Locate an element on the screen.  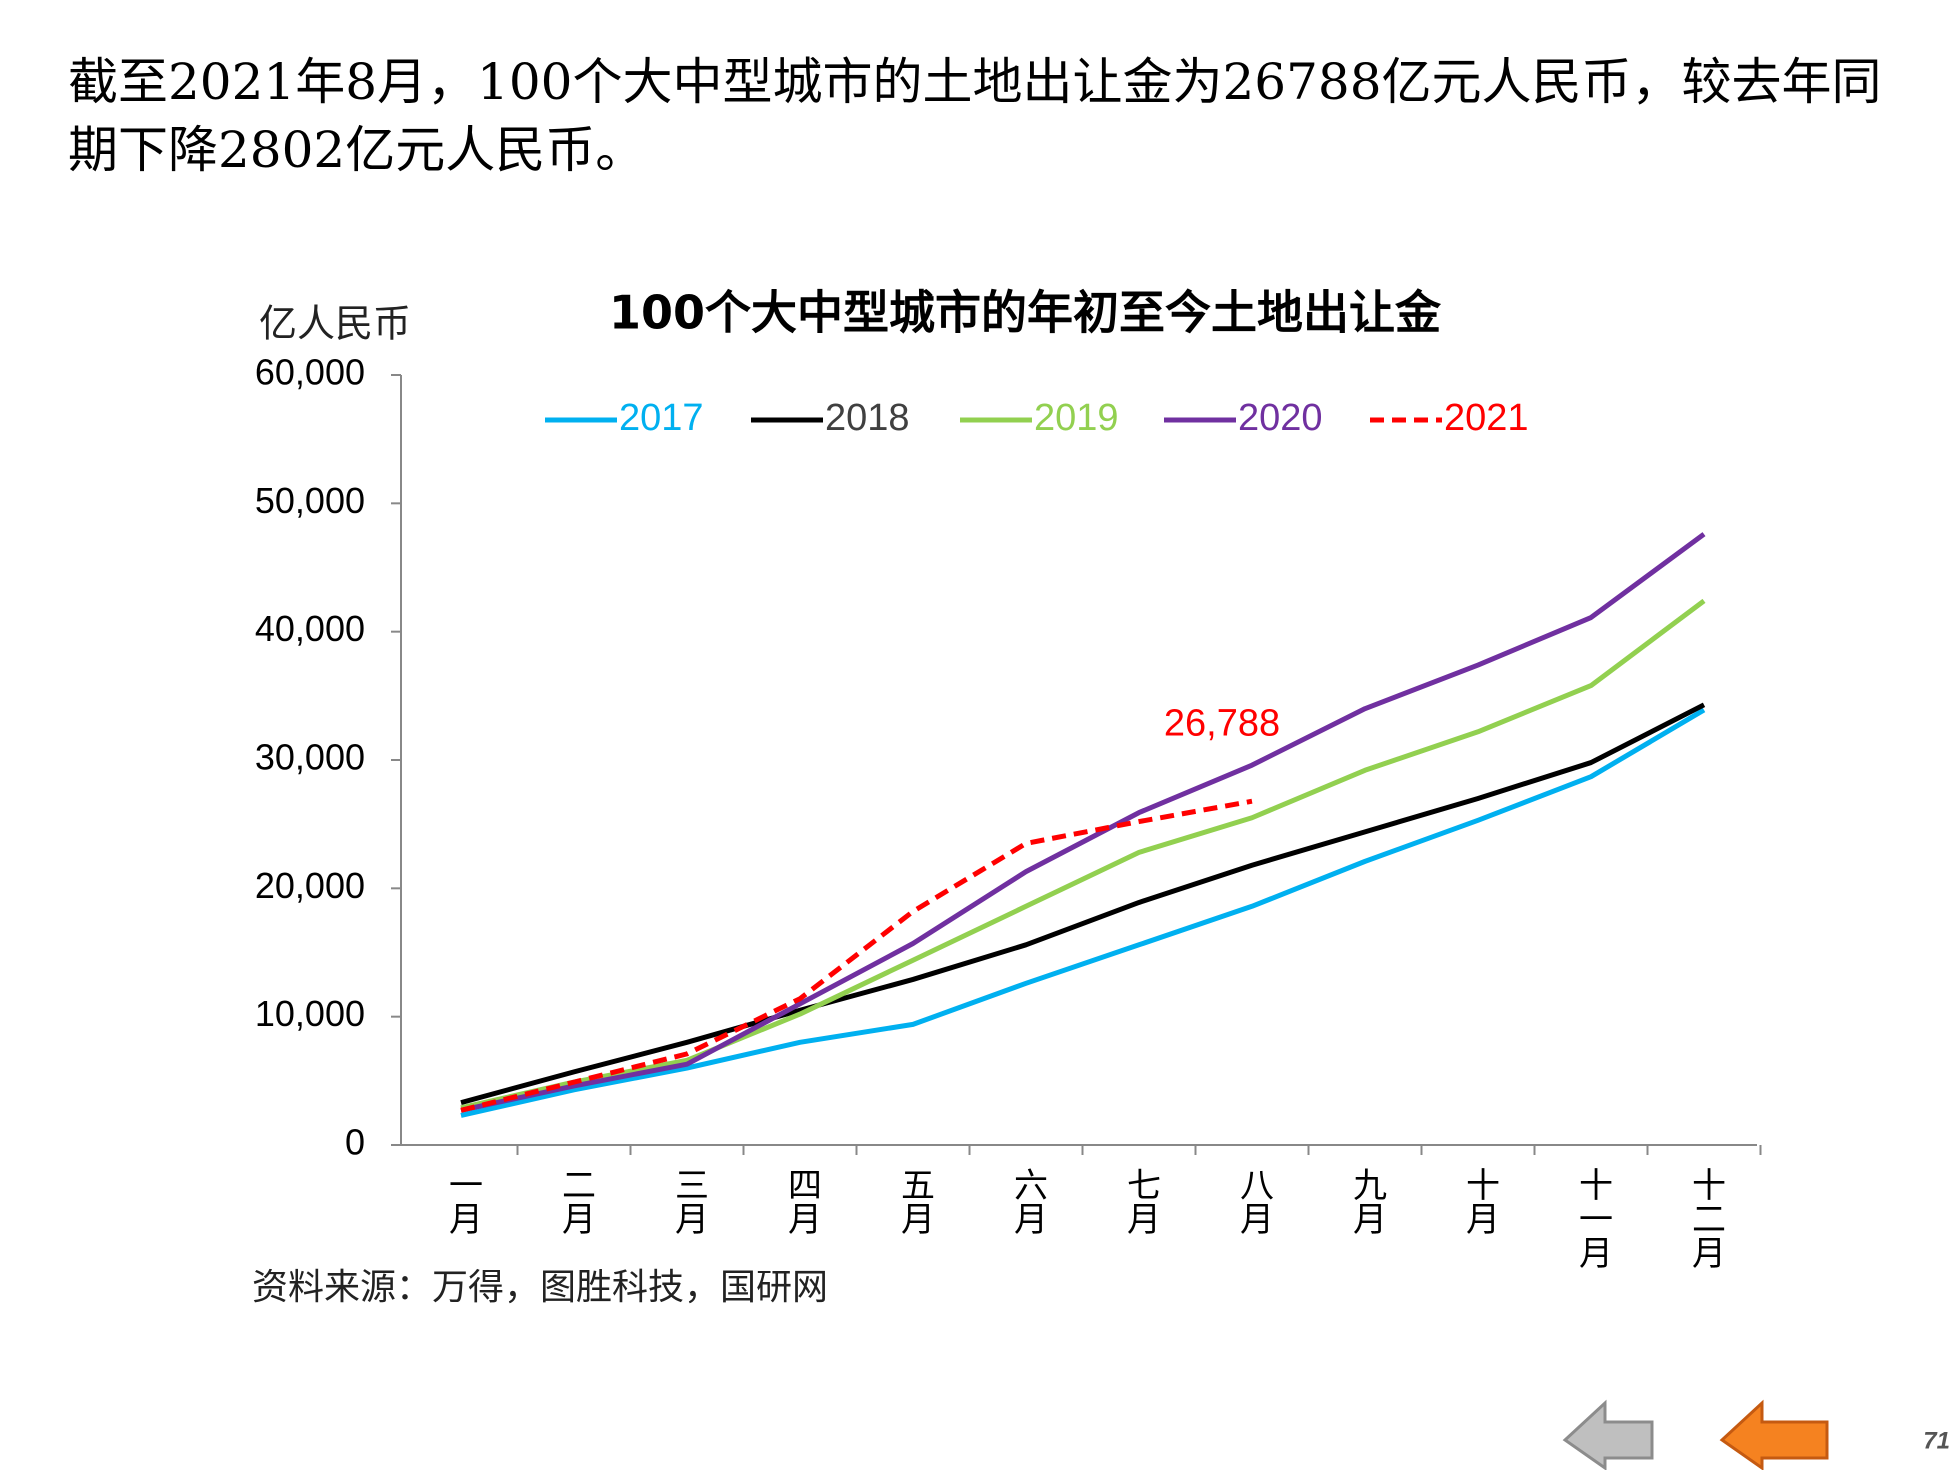
x-tick-label: 七月 is located at coordinates (1141, 1201).